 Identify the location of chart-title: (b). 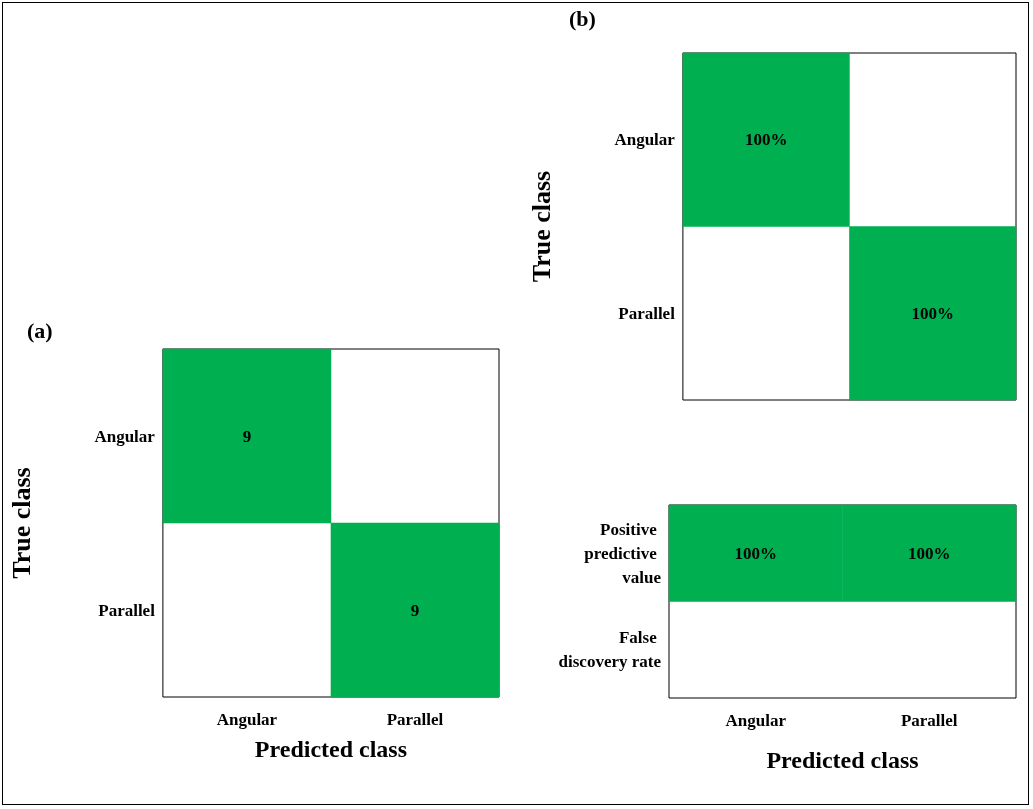
(582, 18).